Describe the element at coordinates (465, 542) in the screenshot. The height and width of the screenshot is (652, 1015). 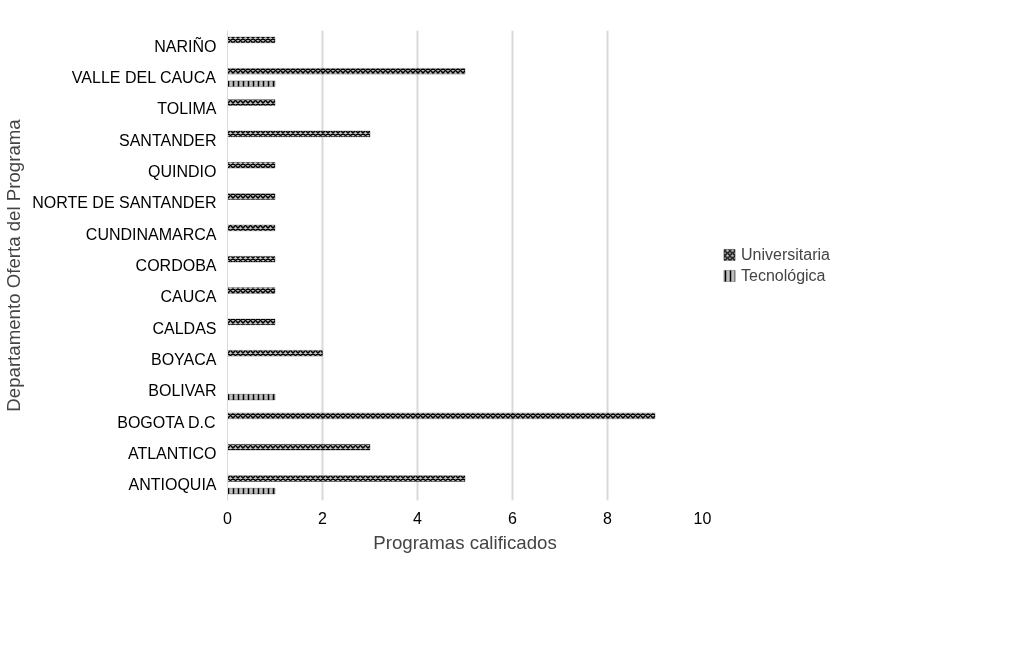
I see `x-axis-title: Programas calificados` at that location.